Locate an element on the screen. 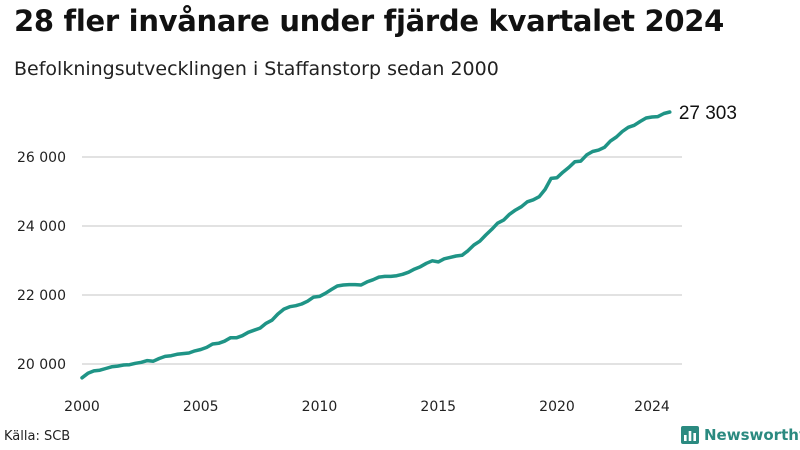  source-note: Källa: SCB is located at coordinates (37, 436).